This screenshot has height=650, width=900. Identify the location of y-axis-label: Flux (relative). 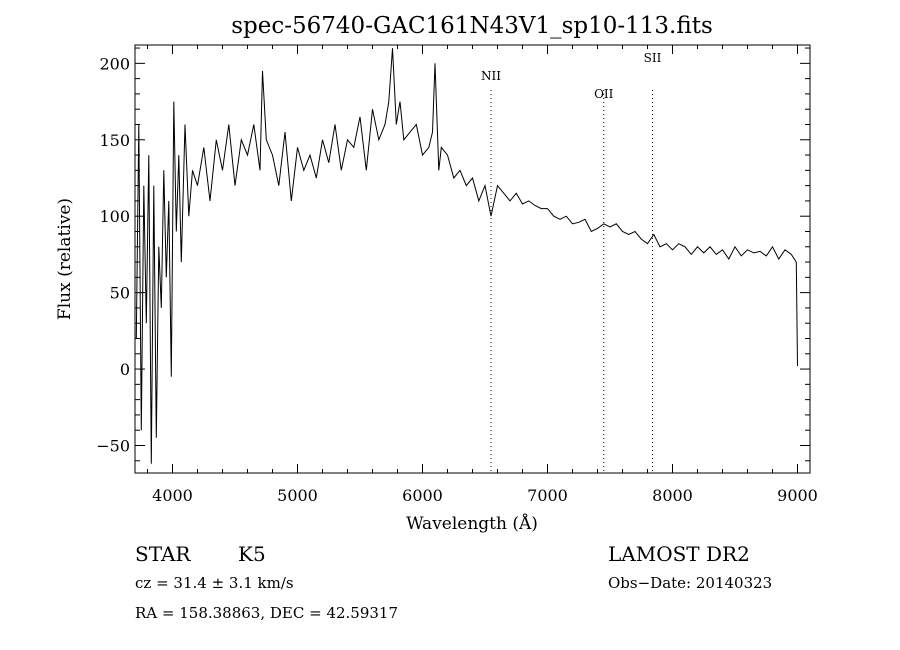
(65, 259).